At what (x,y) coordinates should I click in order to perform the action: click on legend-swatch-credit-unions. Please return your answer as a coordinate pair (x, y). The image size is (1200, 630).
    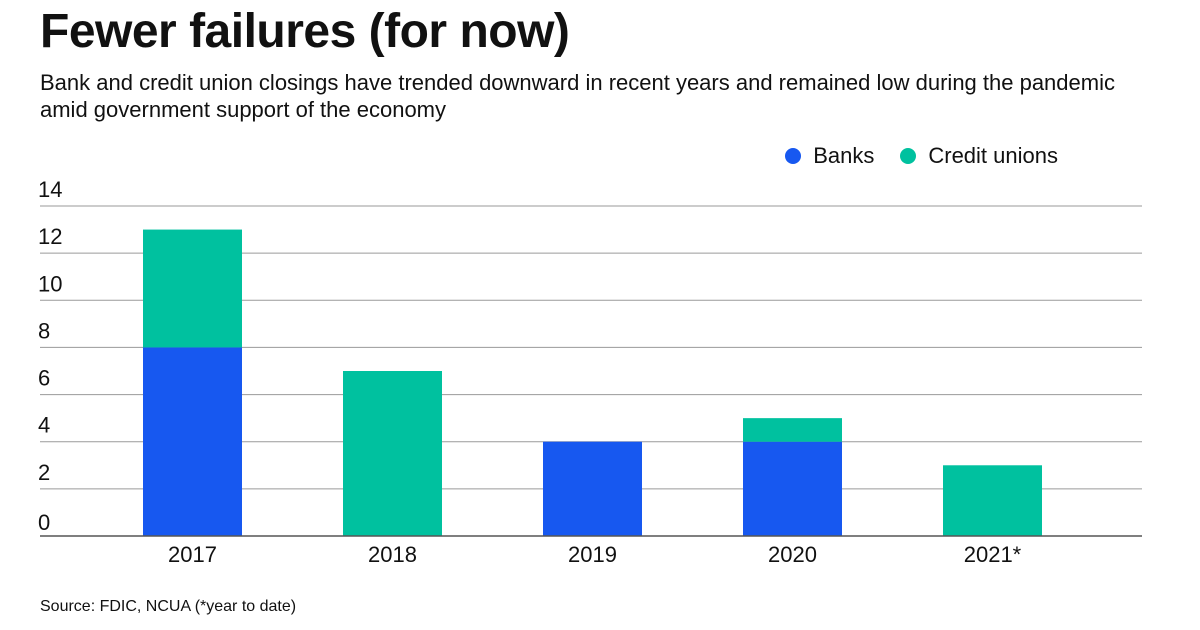
    Looking at the image, I should click on (908, 156).